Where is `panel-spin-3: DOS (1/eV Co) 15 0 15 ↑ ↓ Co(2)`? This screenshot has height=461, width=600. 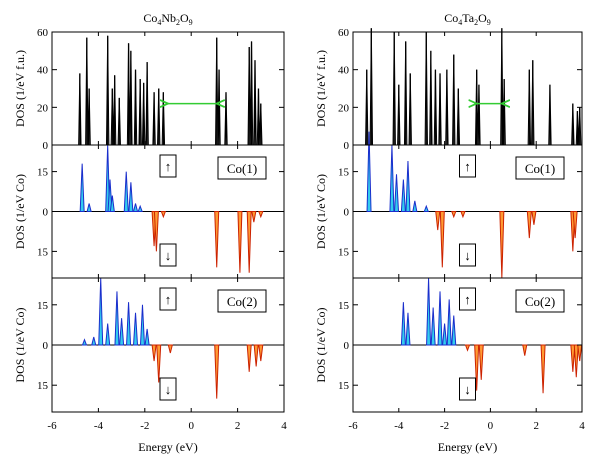 panel-spin-3: DOS (1/eV Co) 15 0 15 ↑ ↓ Co(2) is located at coordinates (149, 345).